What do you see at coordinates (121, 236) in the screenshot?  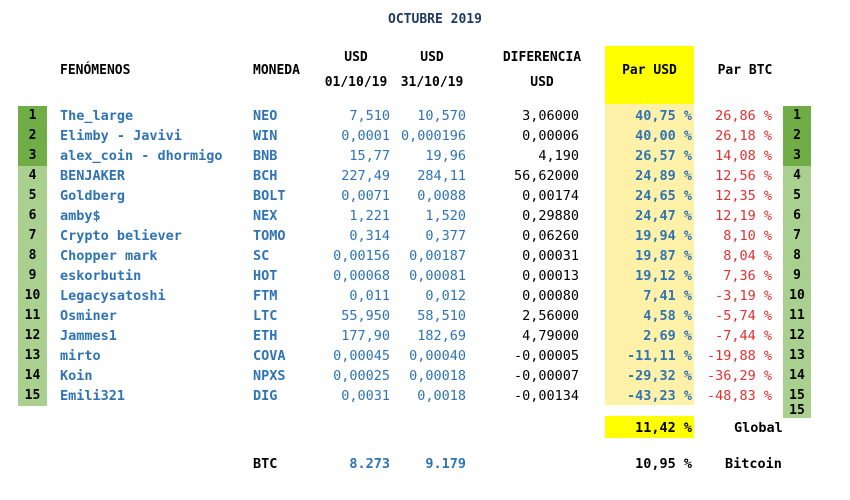 I see `player-name: Crypto believer` at bounding box center [121, 236].